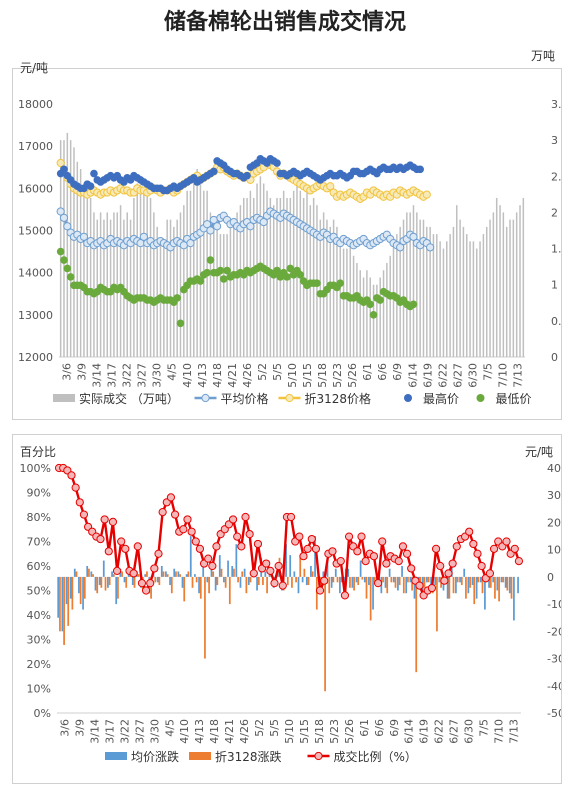 This screenshot has width=570, height=787. What do you see at coordinates (554, 285) in the screenshot?
I see `y-right-tick-label: 1` at bounding box center [554, 285].